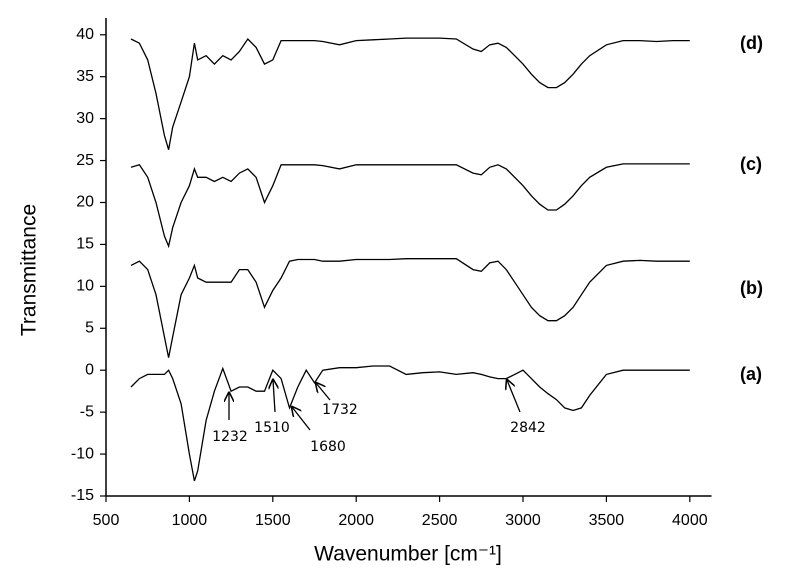 Image resolution: width=807 pixels, height=583 pixels. Describe the element at coordinates (82, 495) in the screenshot. I see `y-tick-label: -15` at that location.